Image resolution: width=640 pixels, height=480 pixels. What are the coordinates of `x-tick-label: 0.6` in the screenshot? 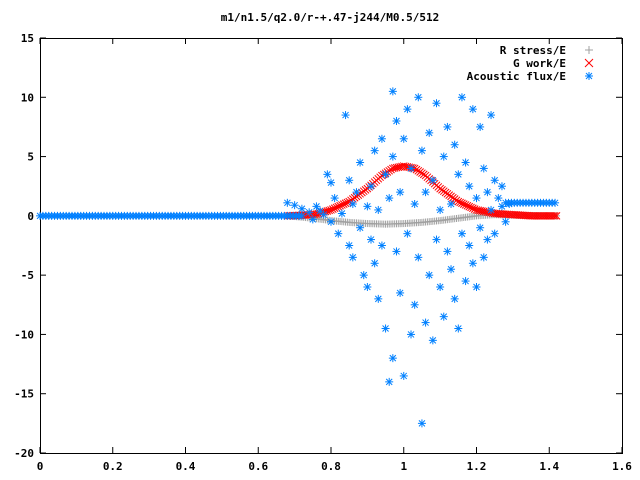 It's located at (258, 466).